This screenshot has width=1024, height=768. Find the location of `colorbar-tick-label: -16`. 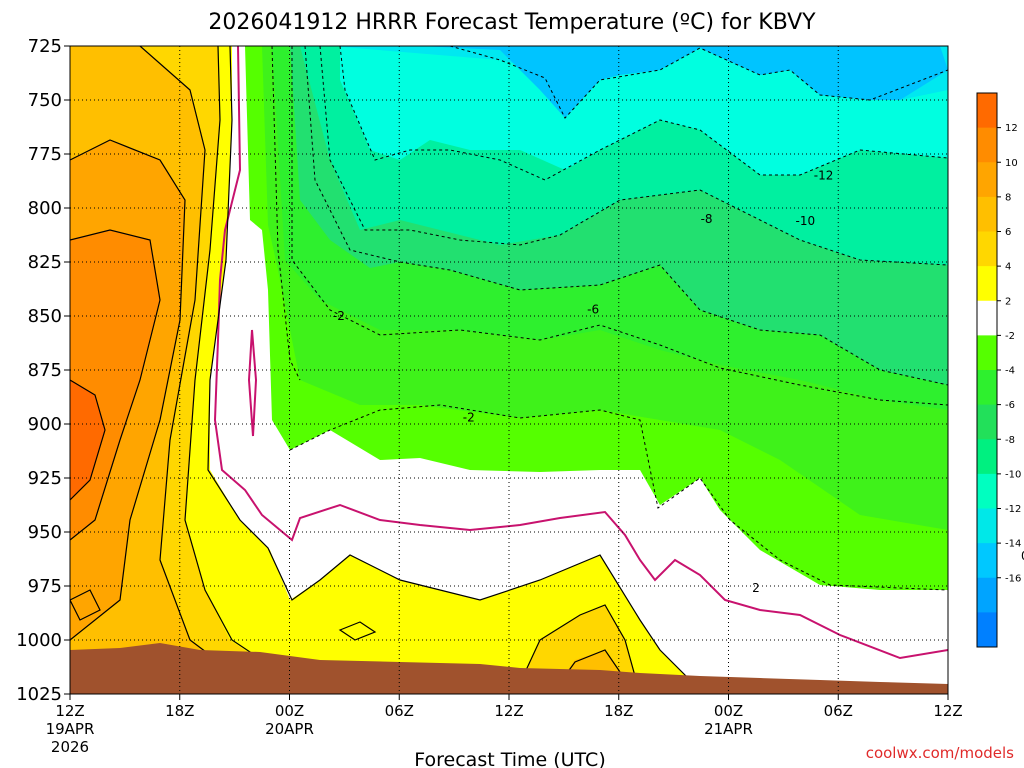

colorbar-tick-label: -16 is located at coordinates (1013, 578).